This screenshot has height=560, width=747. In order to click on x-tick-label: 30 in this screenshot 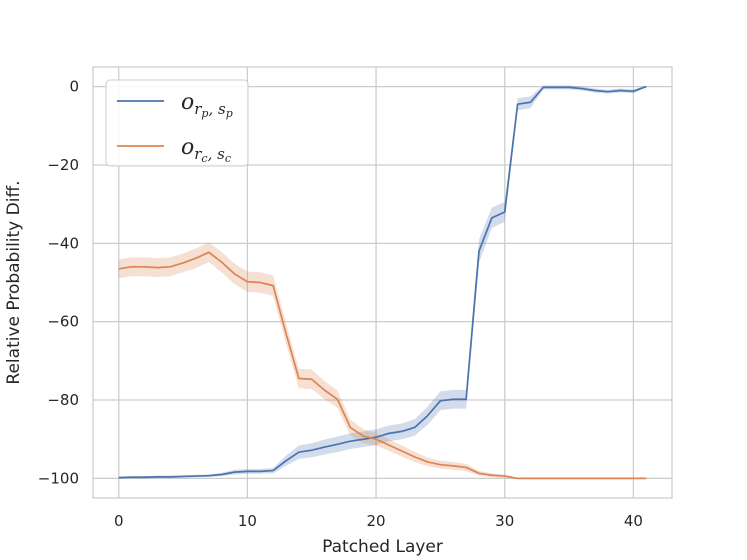, I will do `click(504, 521)`.